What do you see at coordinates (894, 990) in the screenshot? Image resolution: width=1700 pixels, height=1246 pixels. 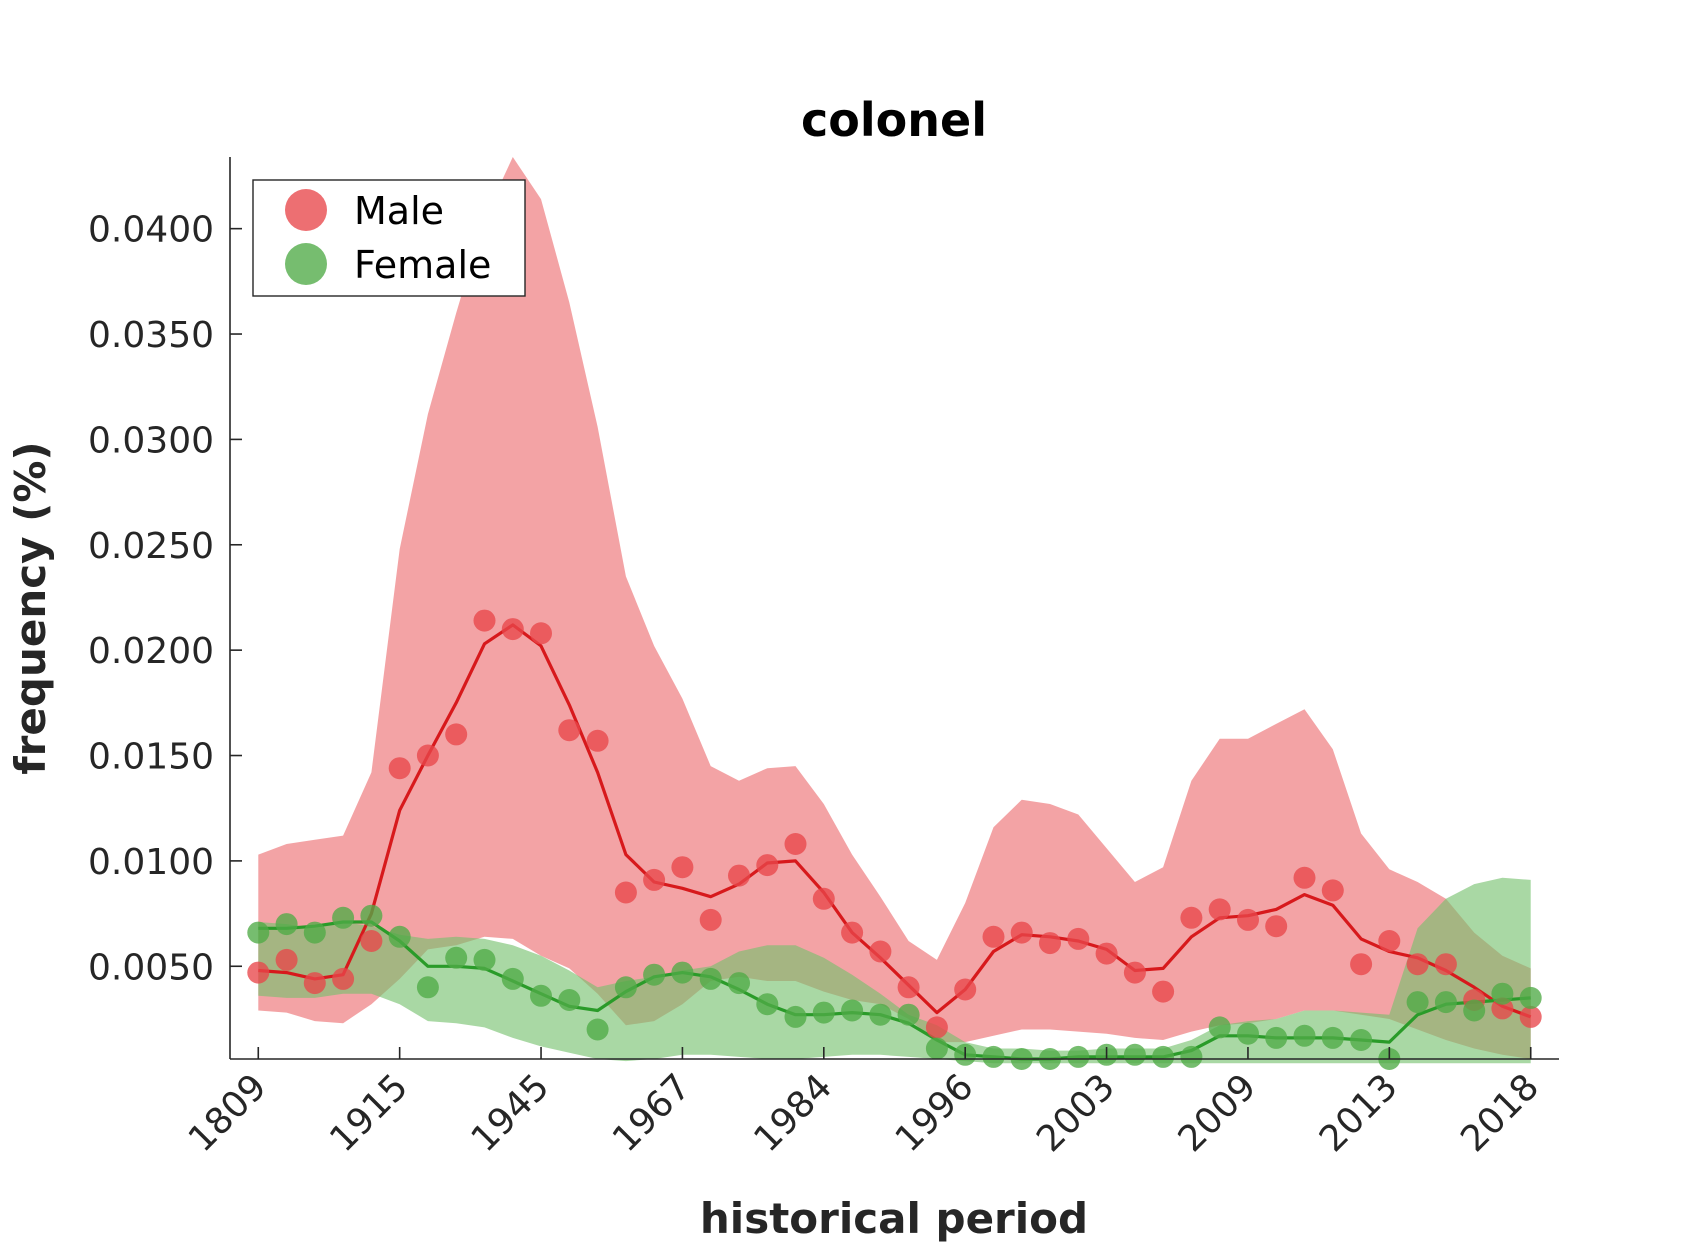 I see `trend-line-female` at bounding box center [894, 990].